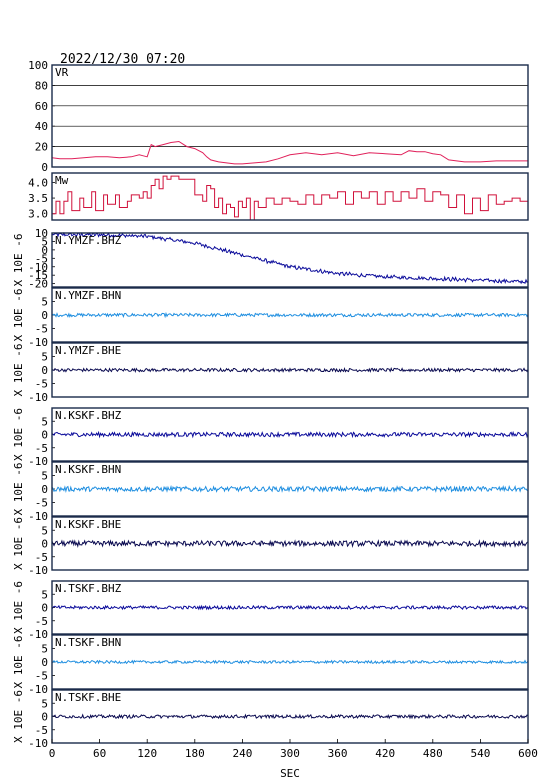 The height and width of the screenshot is (781, 554). What do you see at coordinates (88, 642) in the screenshot?
I see `panel-label: N.TSKF.BHN` at bounding box center [88, 642].